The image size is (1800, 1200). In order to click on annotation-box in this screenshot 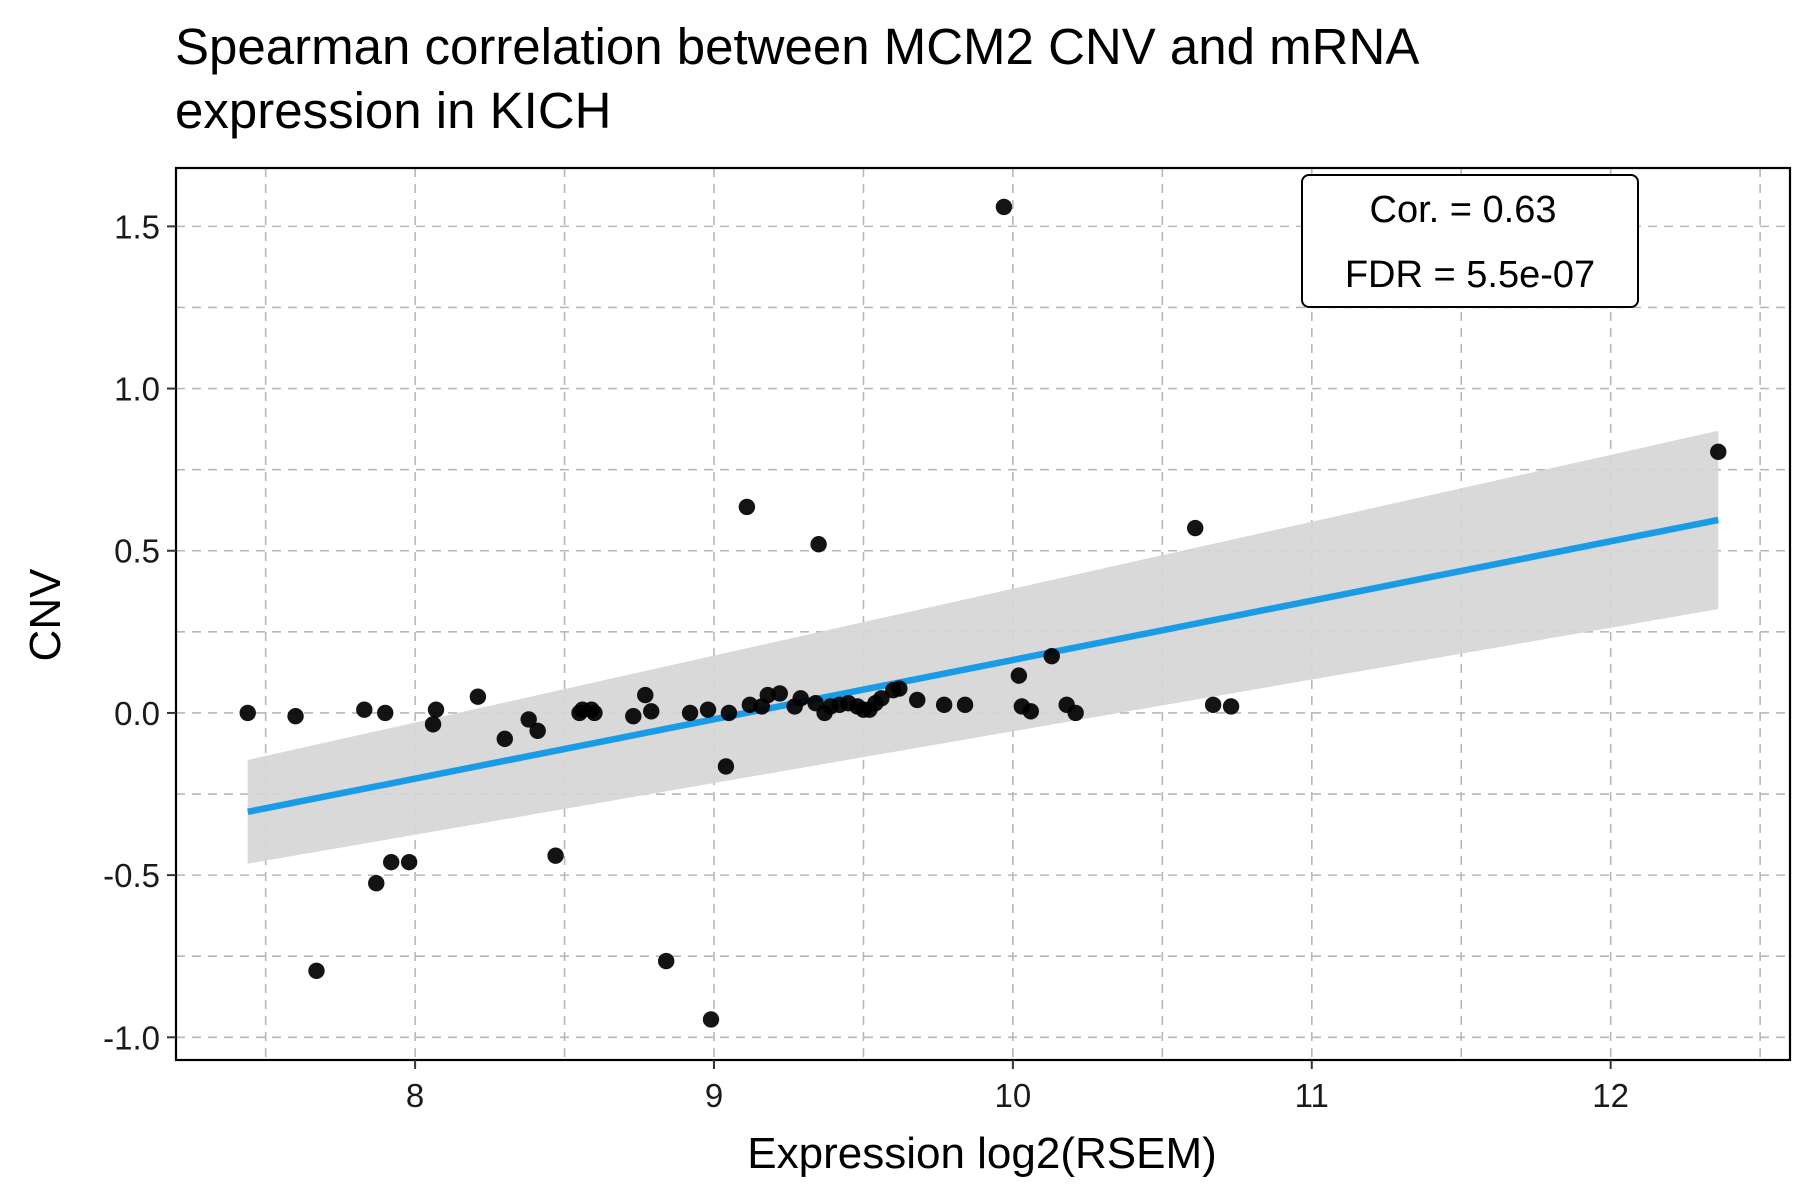, I will do `click(1470, 241)`.